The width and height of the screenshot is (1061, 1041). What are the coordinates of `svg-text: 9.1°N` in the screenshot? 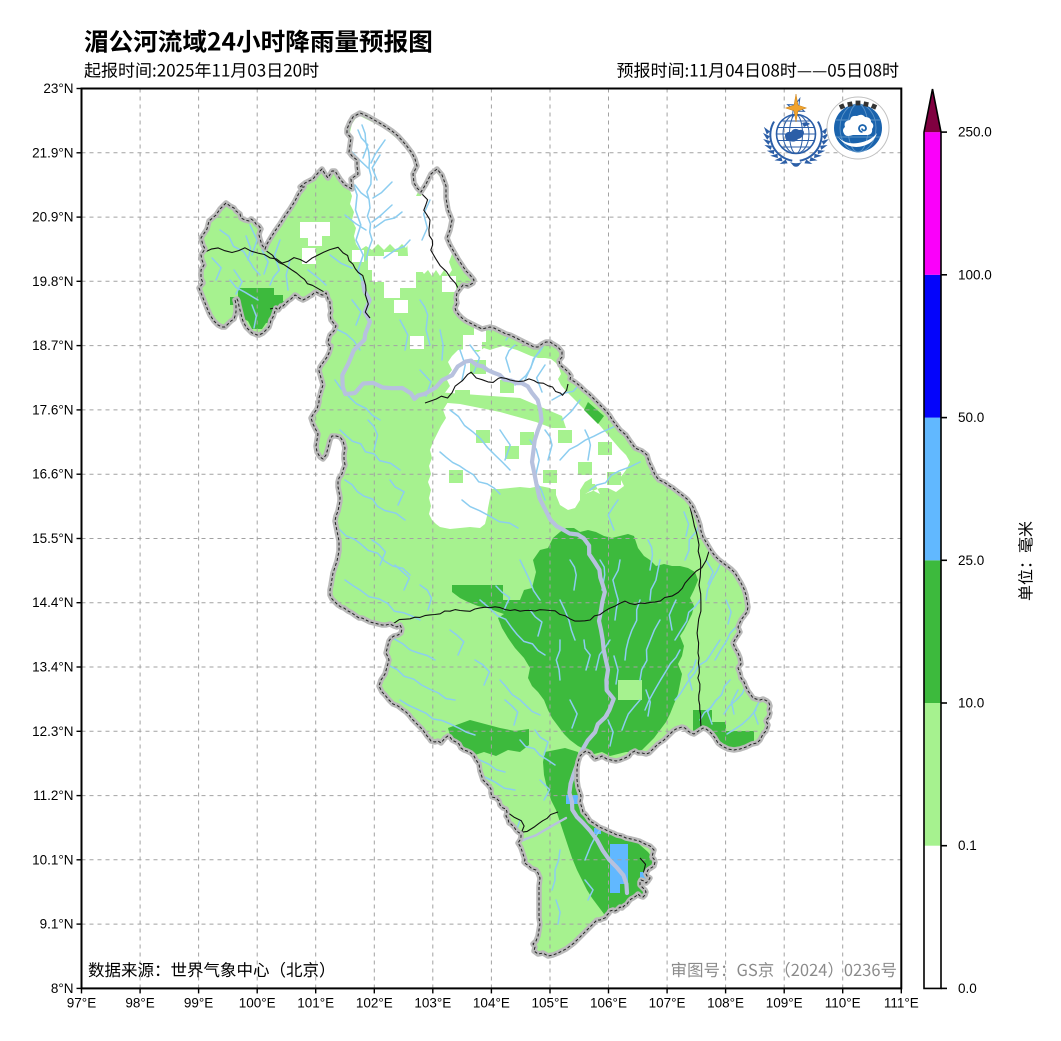 It's located at (57, 924).